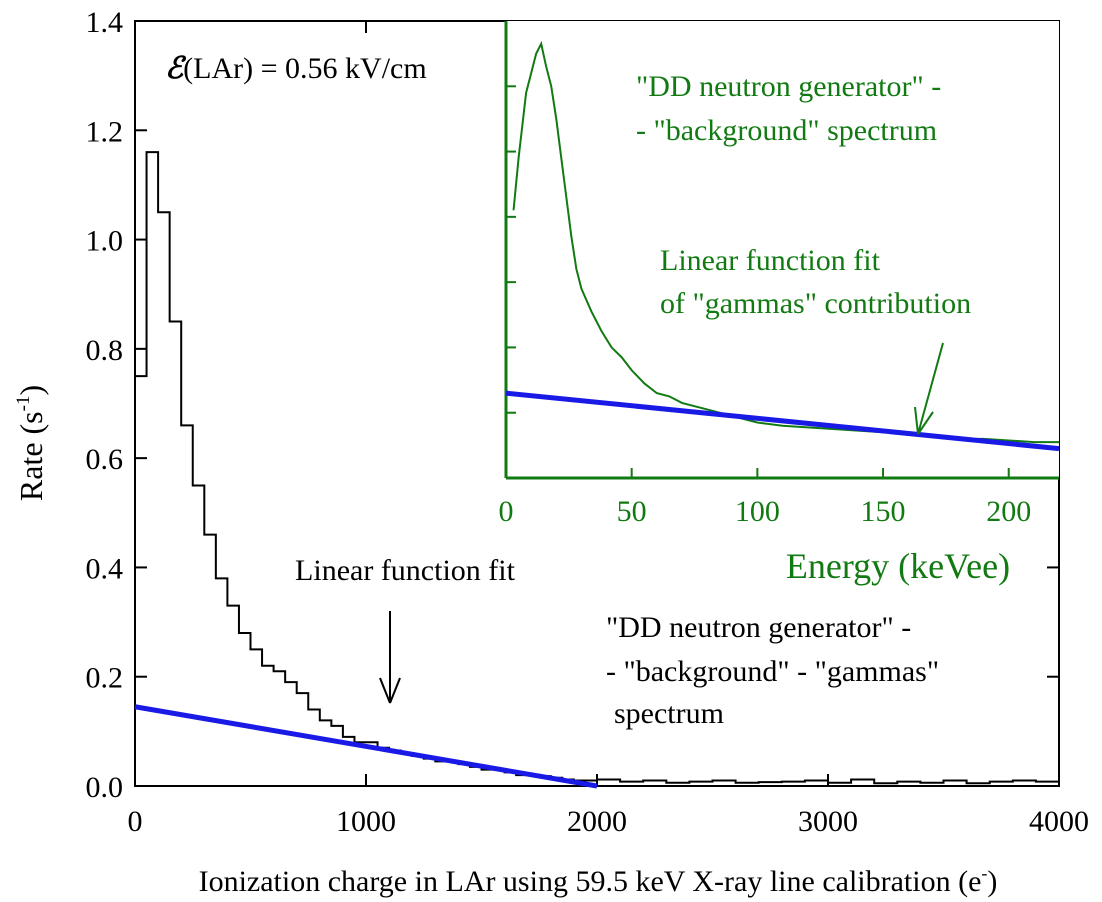 The image size is (1102, 902). I want to click on inset-linear-fit-line, so click(782, 421).